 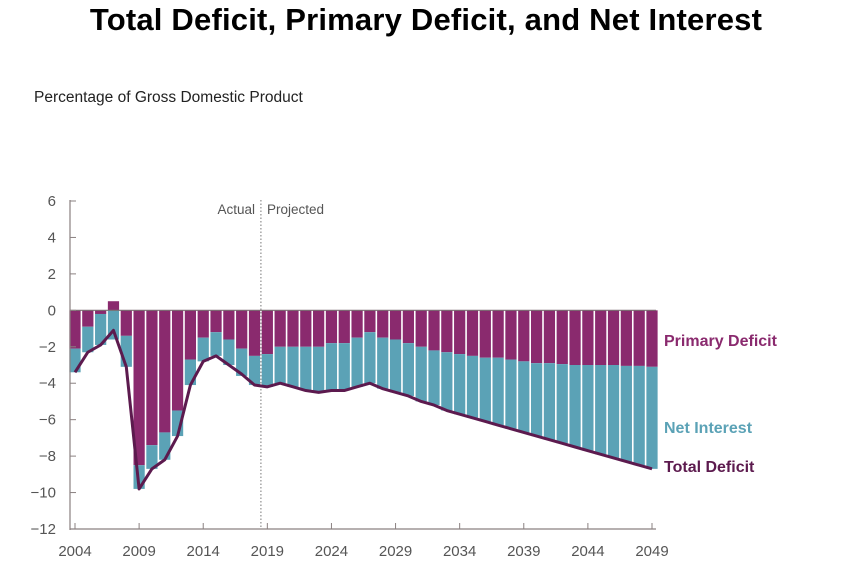 What do you see at coordinates (52, 237) in the screenshot?
I see `y-tick-label: 4` at bounding box center [52, 237].